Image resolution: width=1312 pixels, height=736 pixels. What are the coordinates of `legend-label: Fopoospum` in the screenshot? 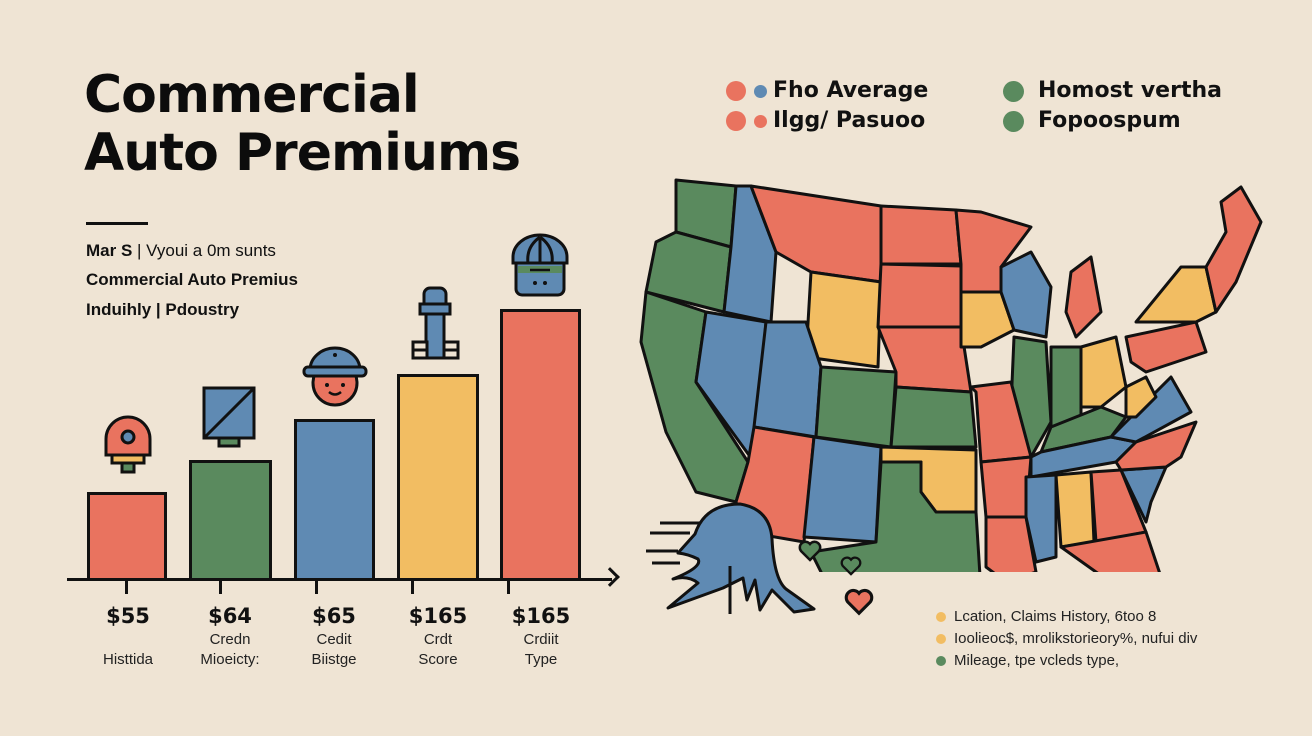 It's located at (1109, 120).